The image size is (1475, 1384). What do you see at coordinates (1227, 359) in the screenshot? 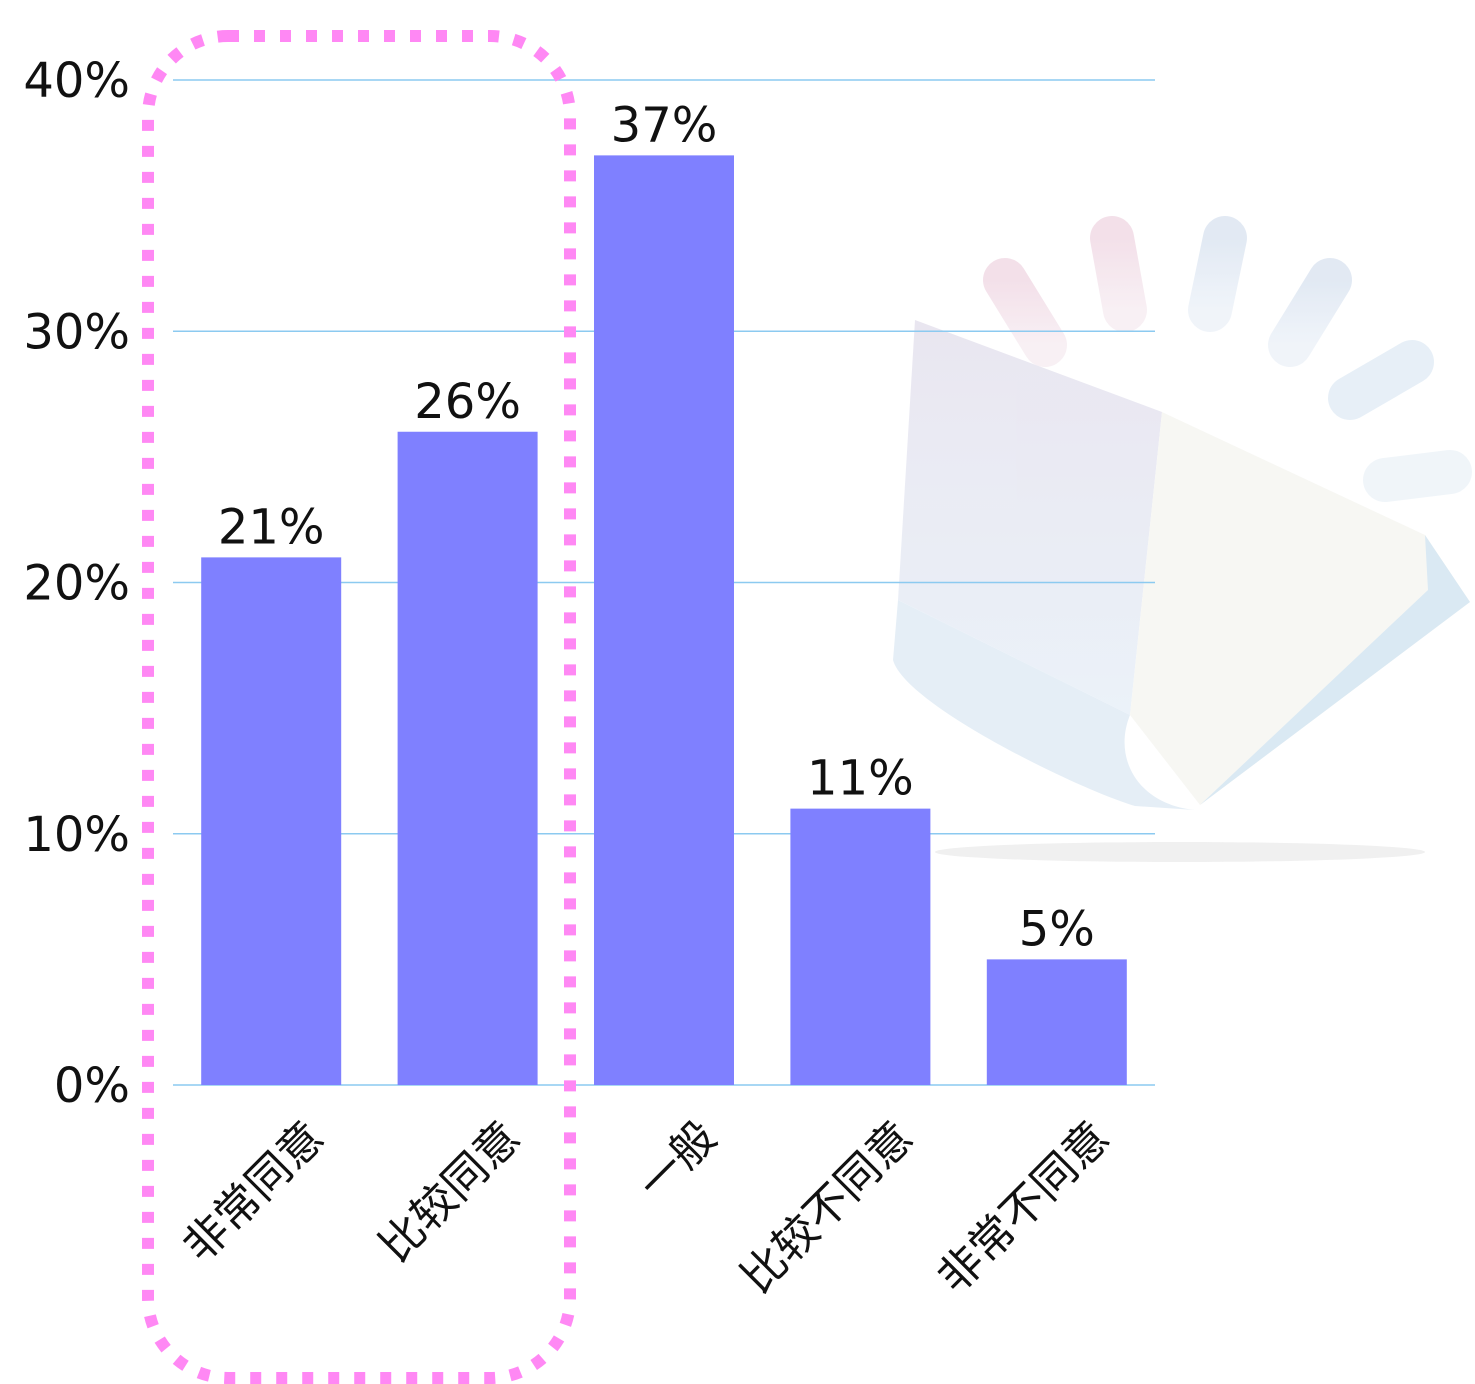
I see `light-ray-icon` at bounding box center [1227, 359].